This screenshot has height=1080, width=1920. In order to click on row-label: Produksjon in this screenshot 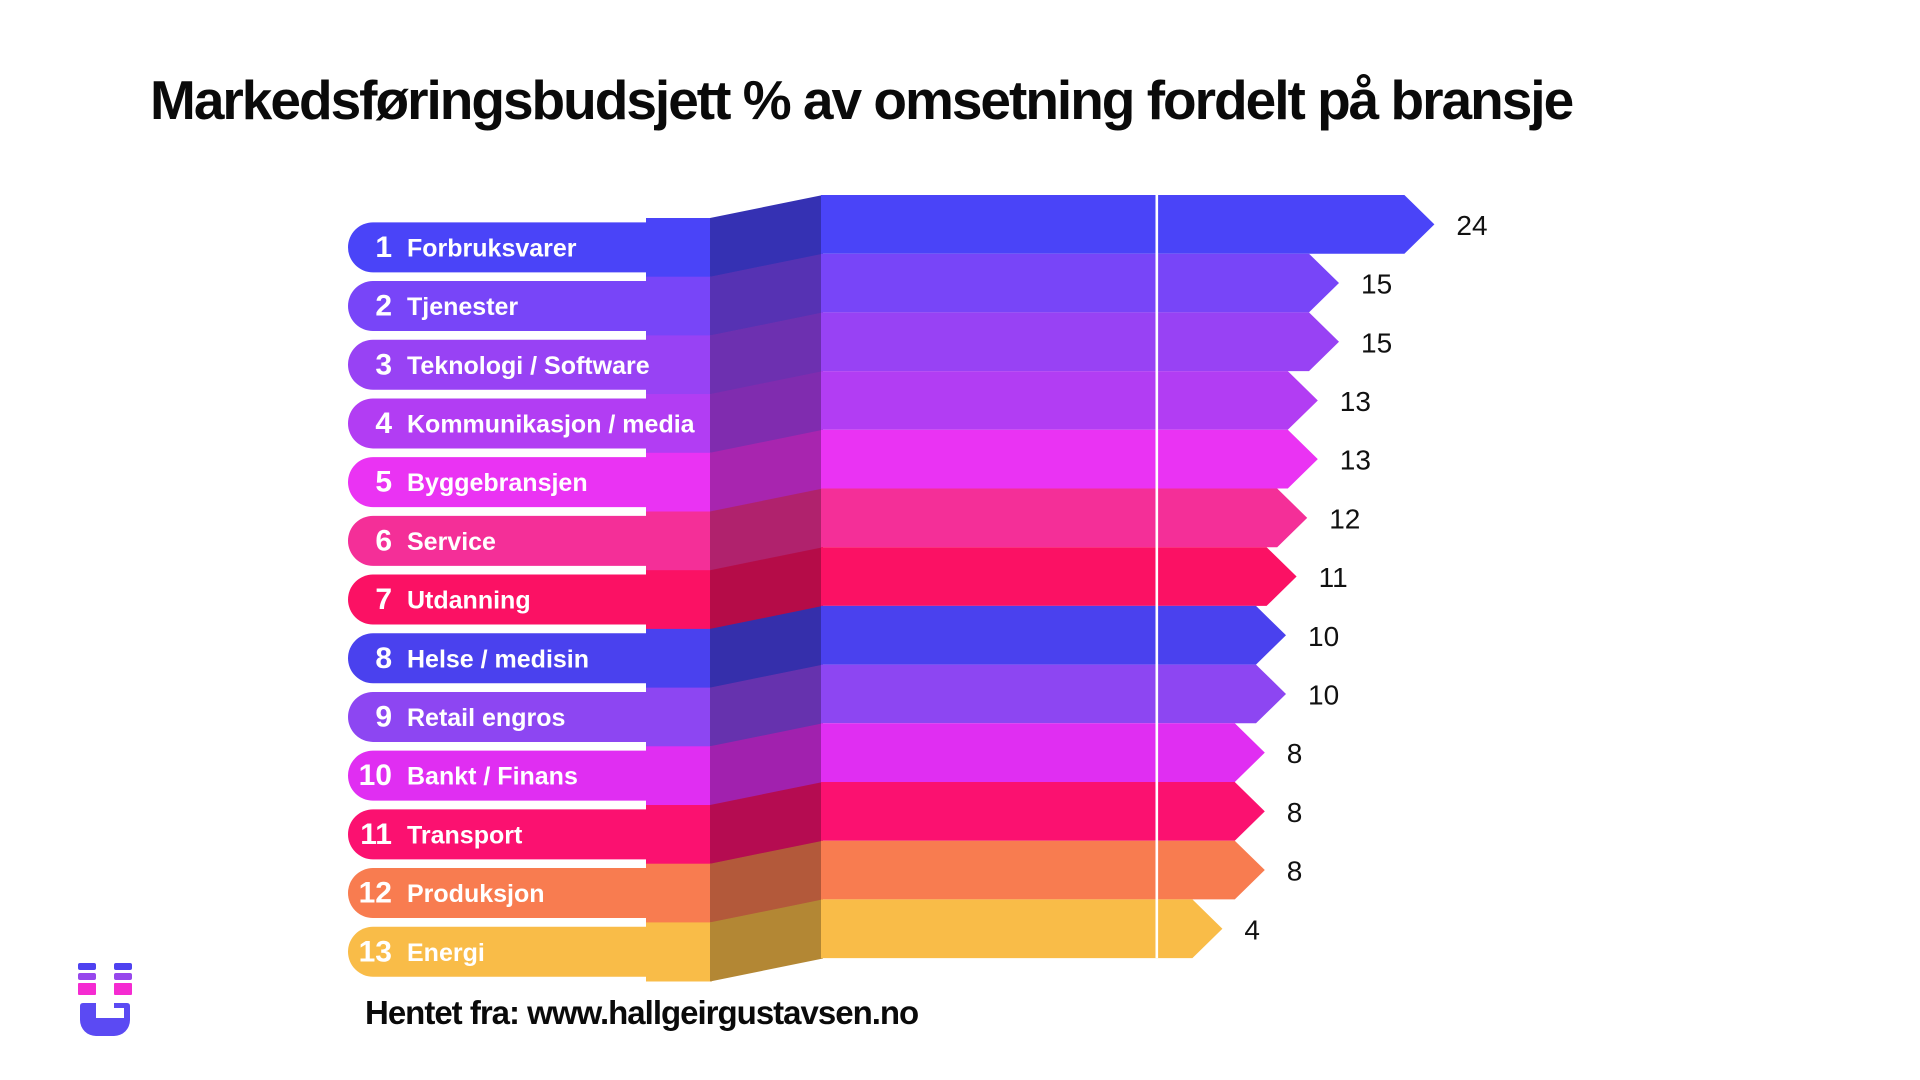, I will do `click(476, 894)`.